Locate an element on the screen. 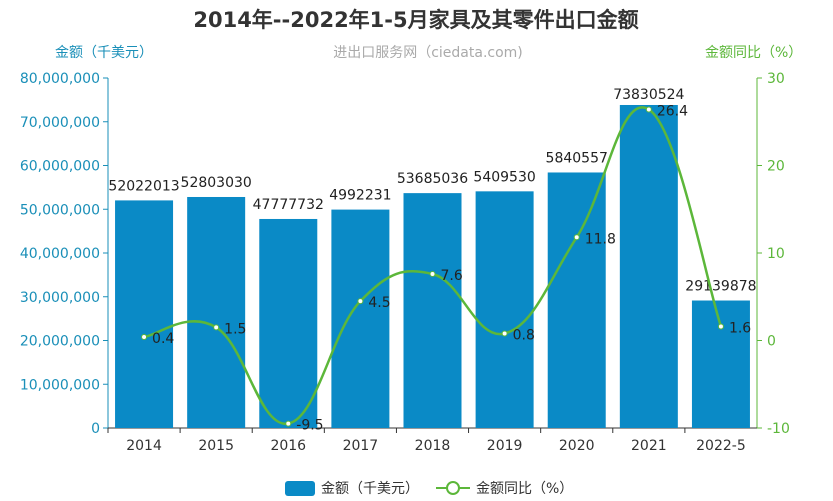 The width and height of the screenshot is (833, 501). x-tick-label: 2022-5 is located at coordinates (721, 446).